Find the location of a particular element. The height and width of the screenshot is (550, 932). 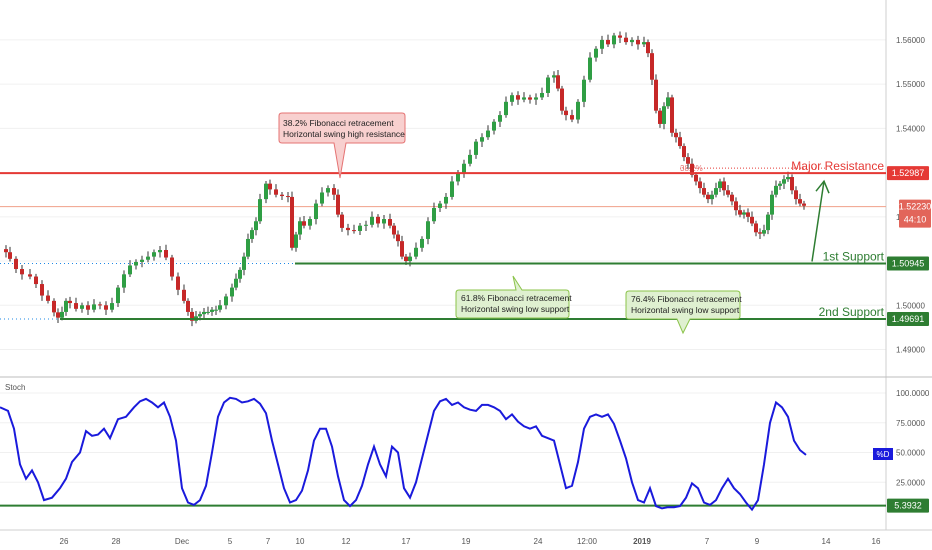

support2-price-tag: 1.49691 is located at coordinates (908, 318).